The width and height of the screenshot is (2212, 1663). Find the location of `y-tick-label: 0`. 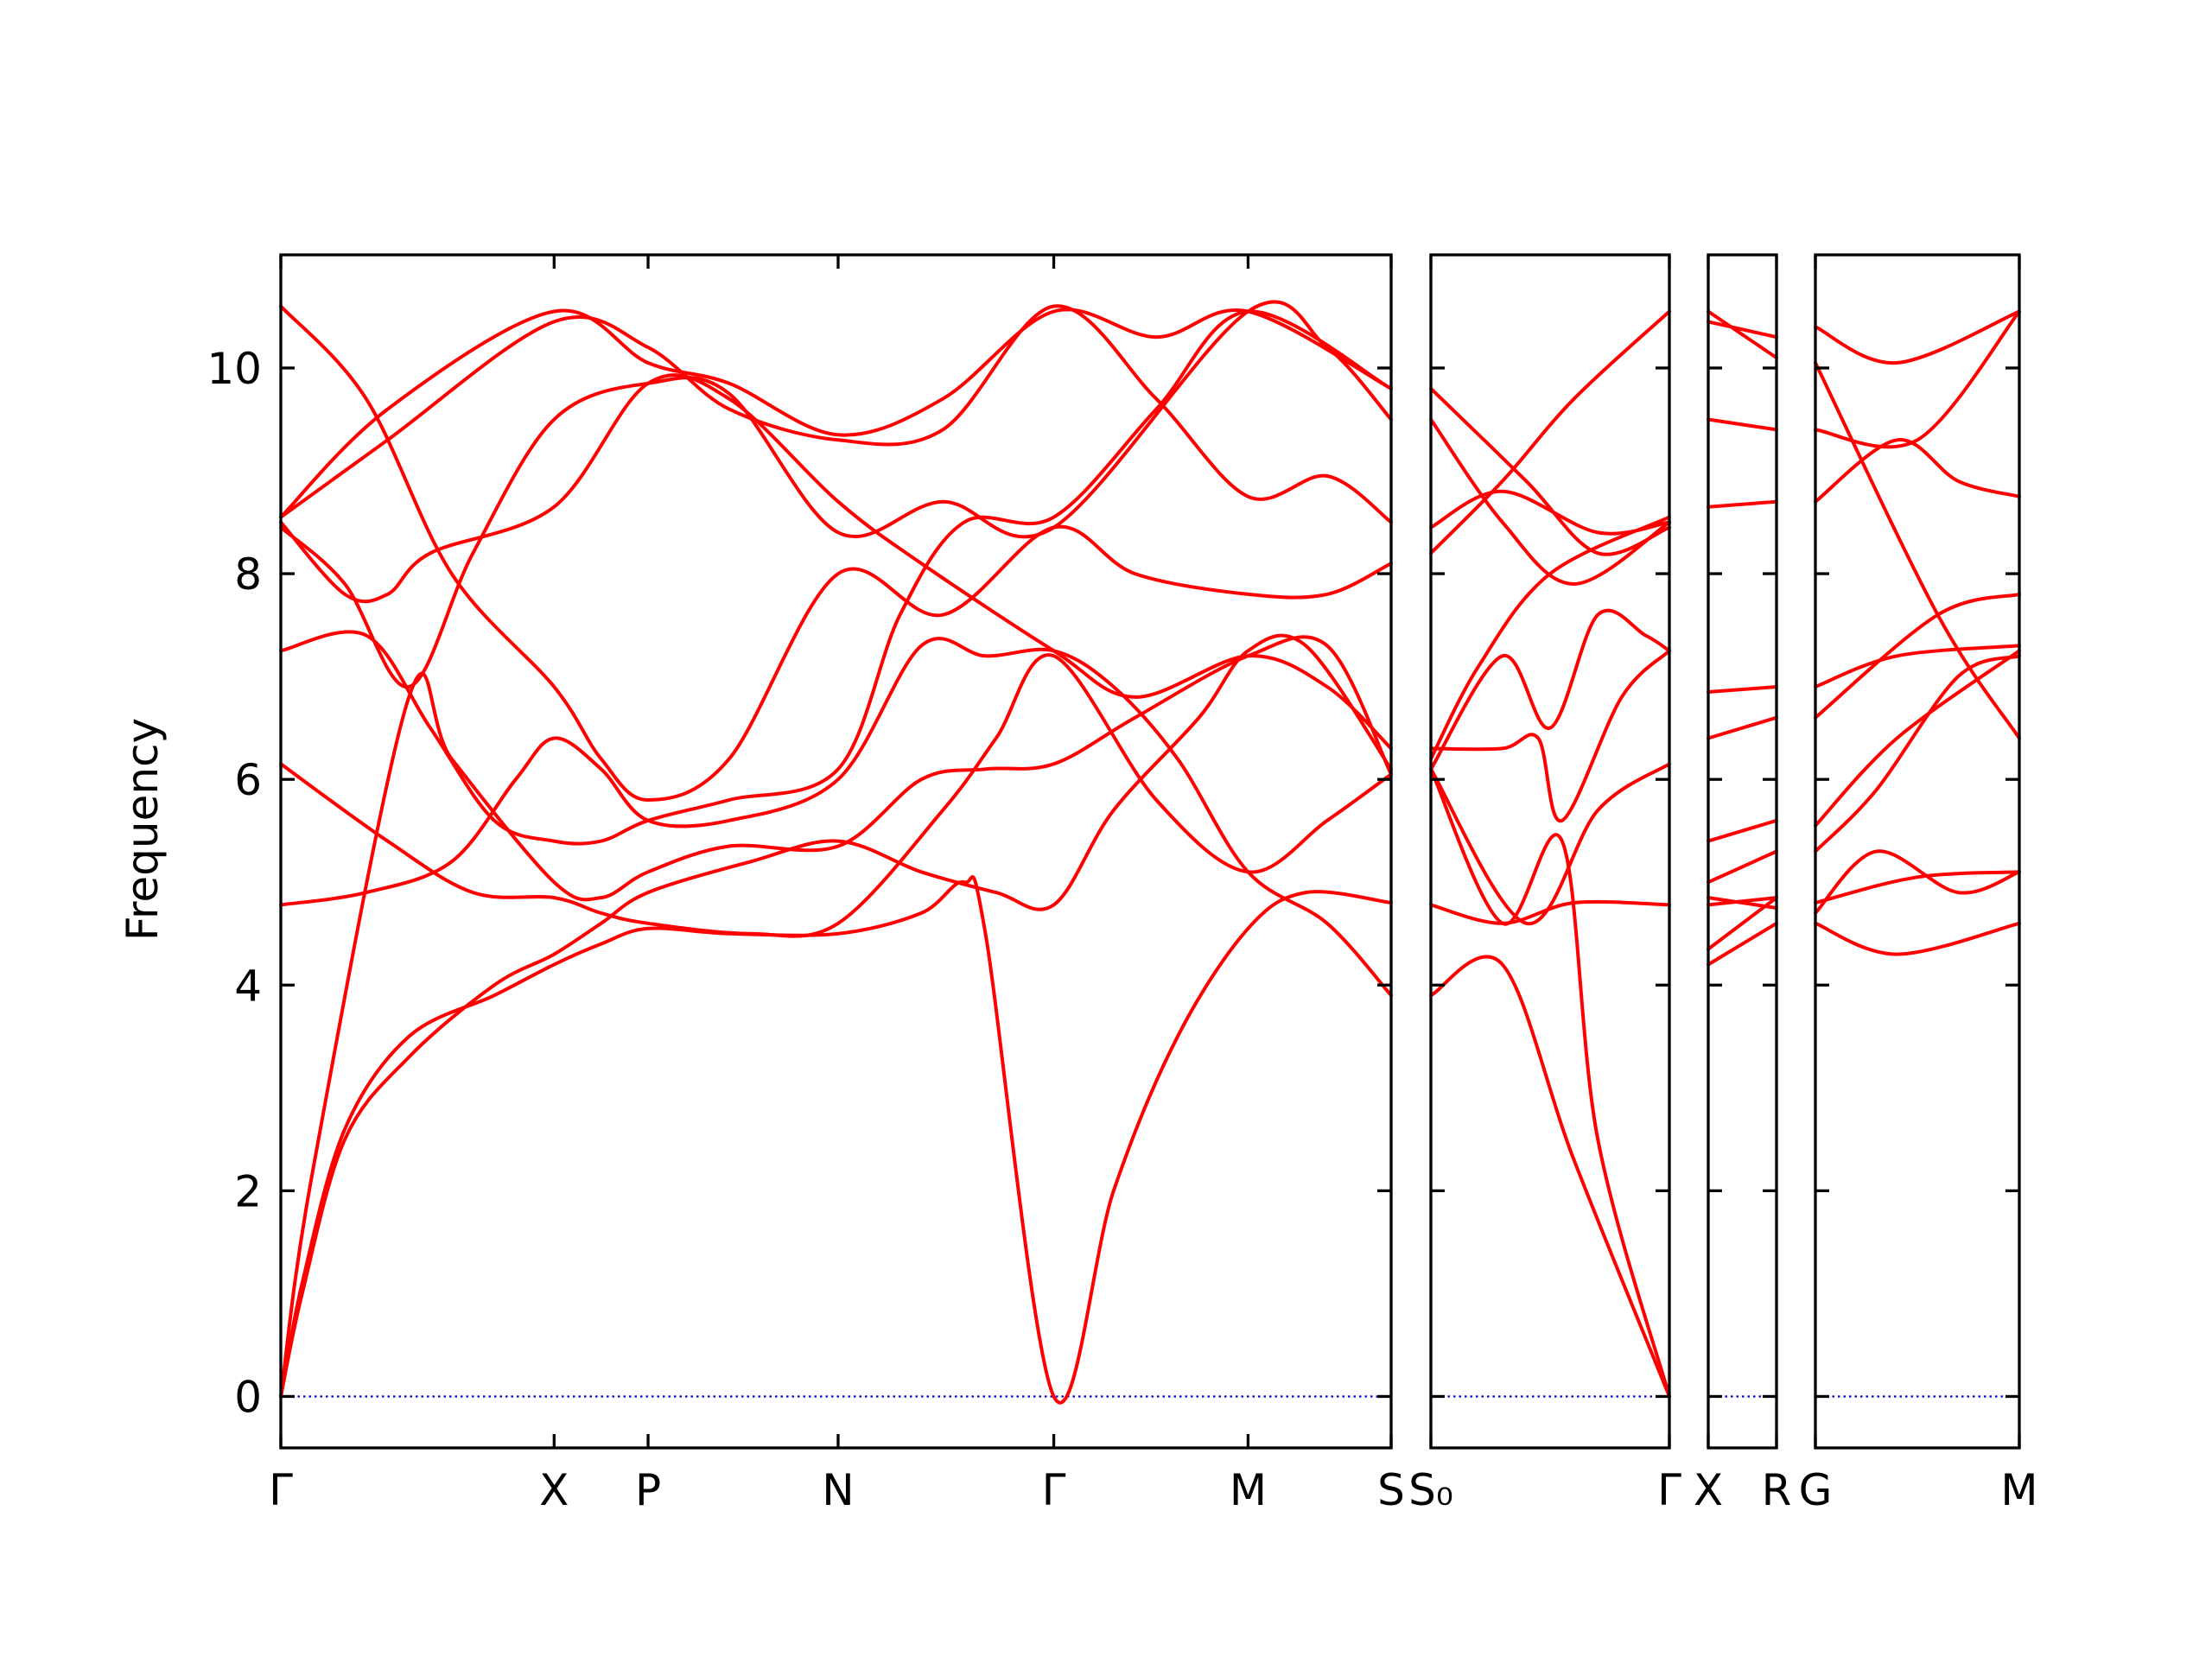

y-tick-label: 0 is located at coordinates (248, 1397).